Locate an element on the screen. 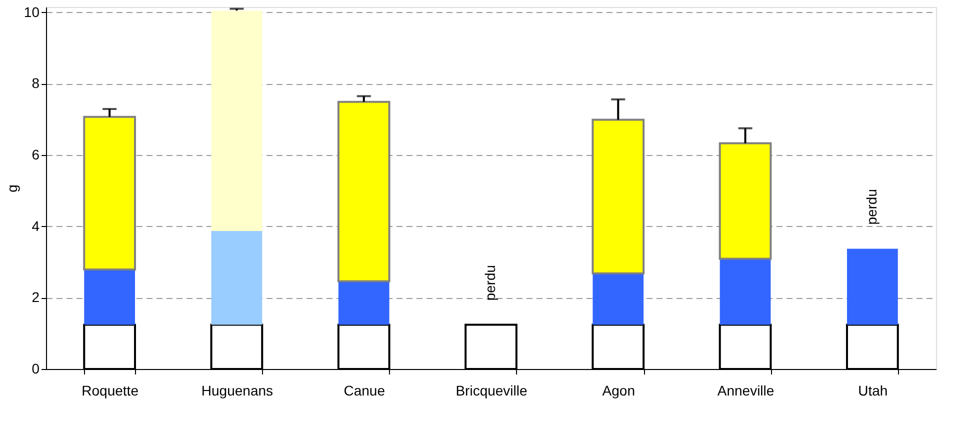 The width and height of the screenshot is (972, 425). x-tick-label: Roquette is located at coordinates (110, 390).